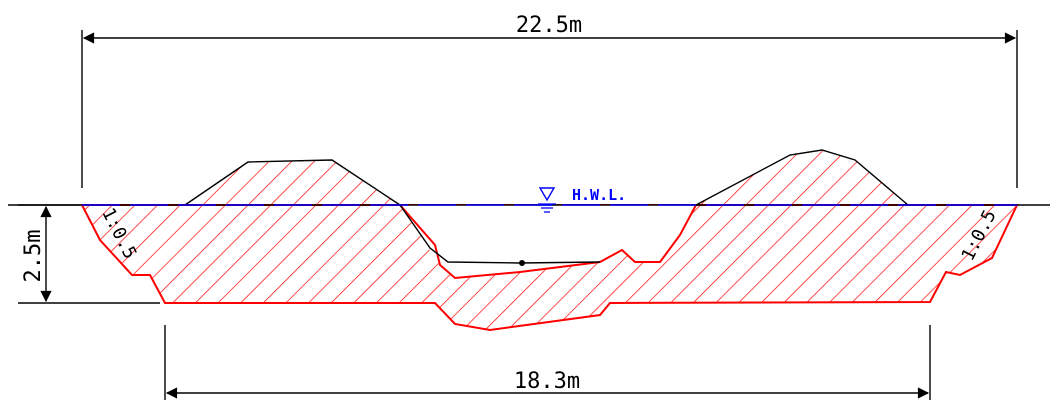 The image size is (1060, 403). Describe the element at coordinates (547, 200) in the screenshot. I see `inverted-triangle-icon` at that location.